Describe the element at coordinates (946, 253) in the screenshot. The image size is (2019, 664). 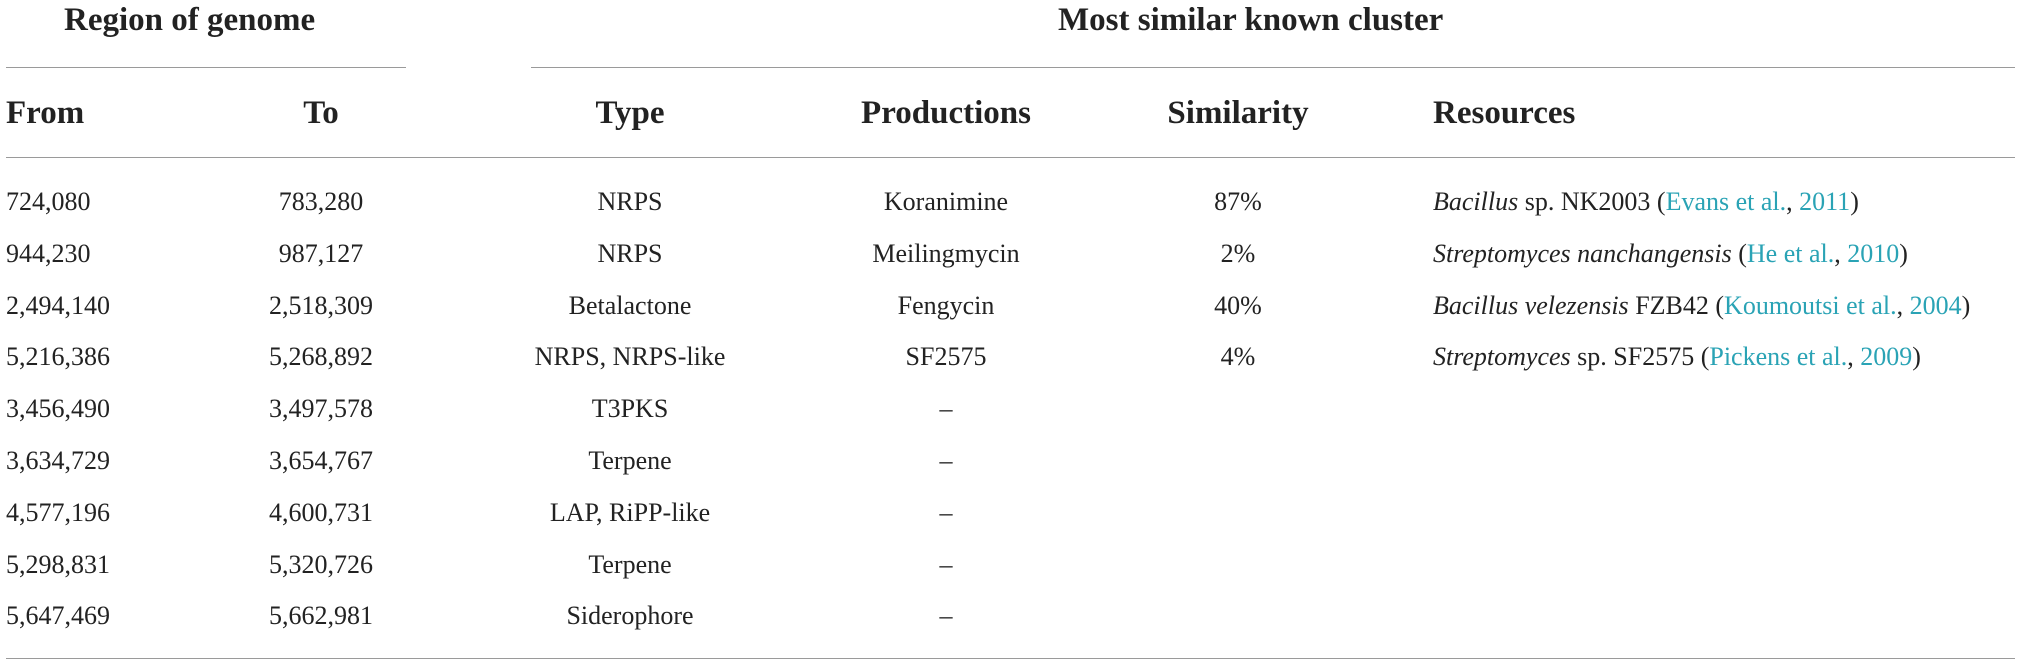
I see `cell-productions: Meilingmycin` at that location.